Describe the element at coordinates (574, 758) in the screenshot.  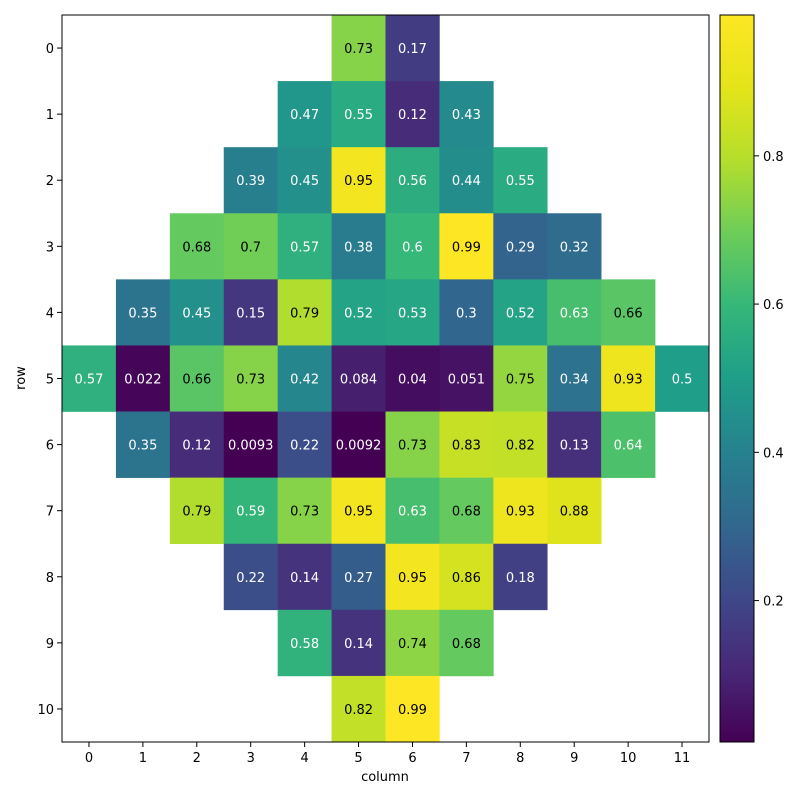
I see `x-tick-label: 9` at that location.